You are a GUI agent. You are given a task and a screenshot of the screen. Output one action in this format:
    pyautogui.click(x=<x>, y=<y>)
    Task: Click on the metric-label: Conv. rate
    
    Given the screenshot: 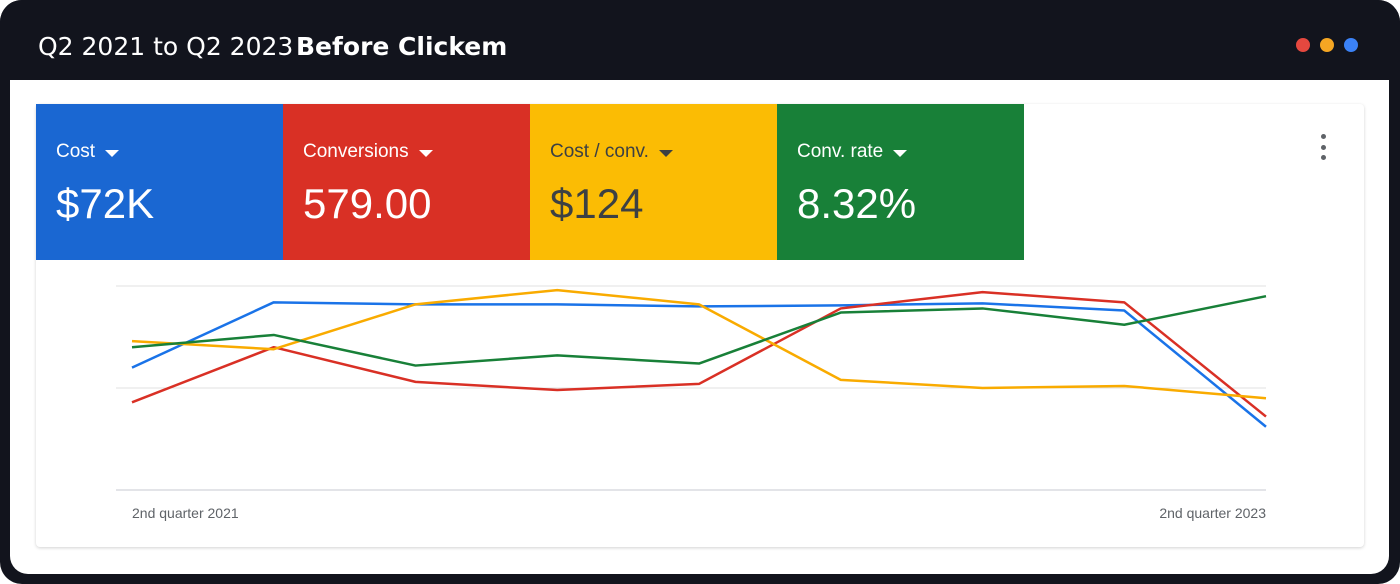 What is the action you would take?
    pyautogui.click(x=840, y=151)
    